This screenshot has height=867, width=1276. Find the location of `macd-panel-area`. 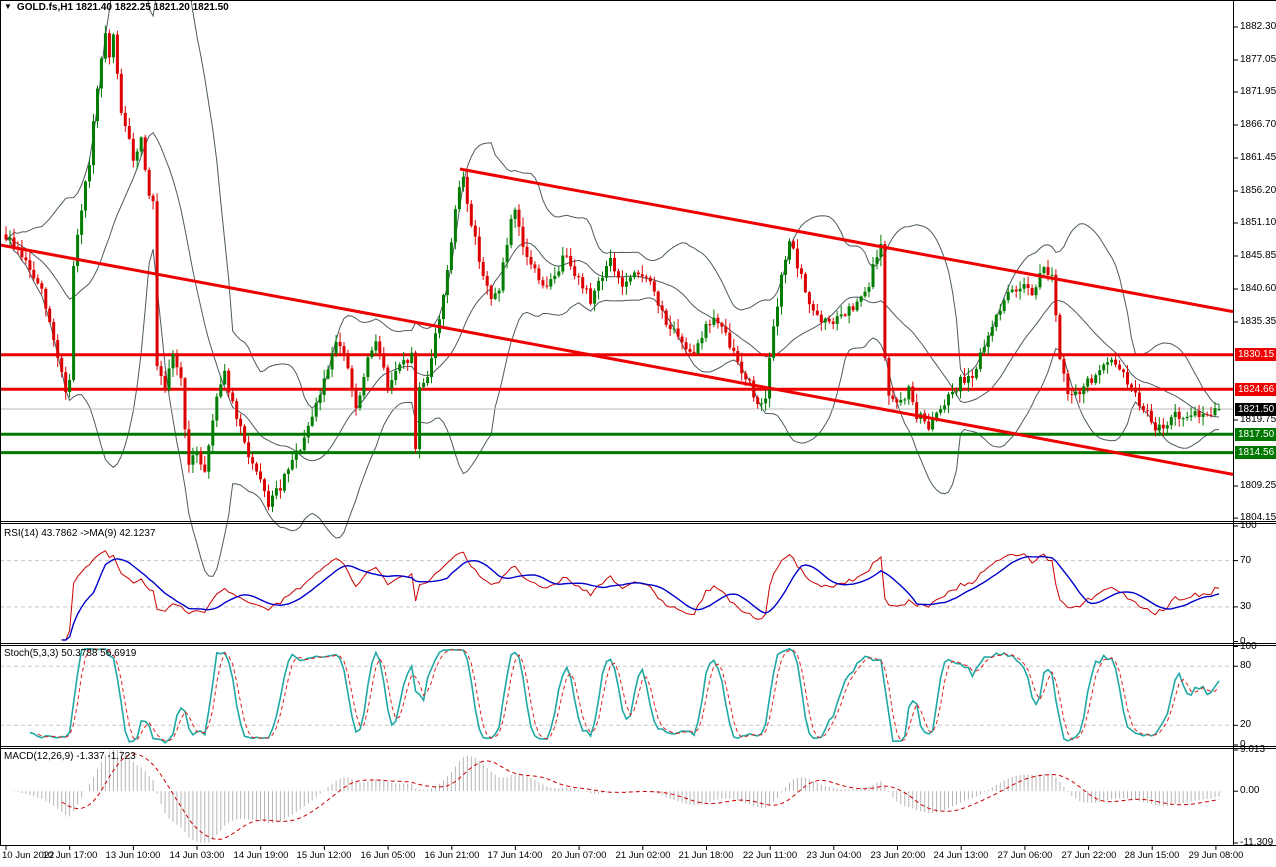

macd-panel-area is located at coordinates (616, 796).